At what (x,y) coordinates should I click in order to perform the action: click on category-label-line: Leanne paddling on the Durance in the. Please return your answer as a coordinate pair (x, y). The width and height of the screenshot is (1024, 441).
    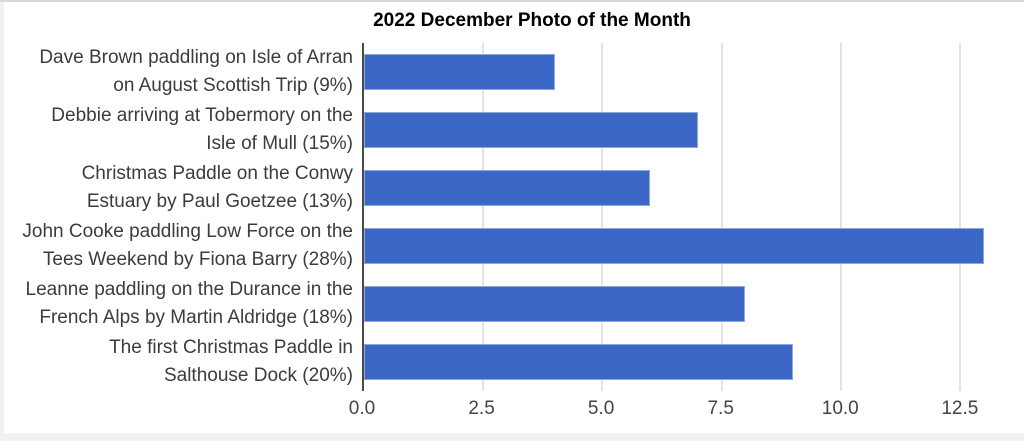
    Looking at the image, I should click on (189, 289).